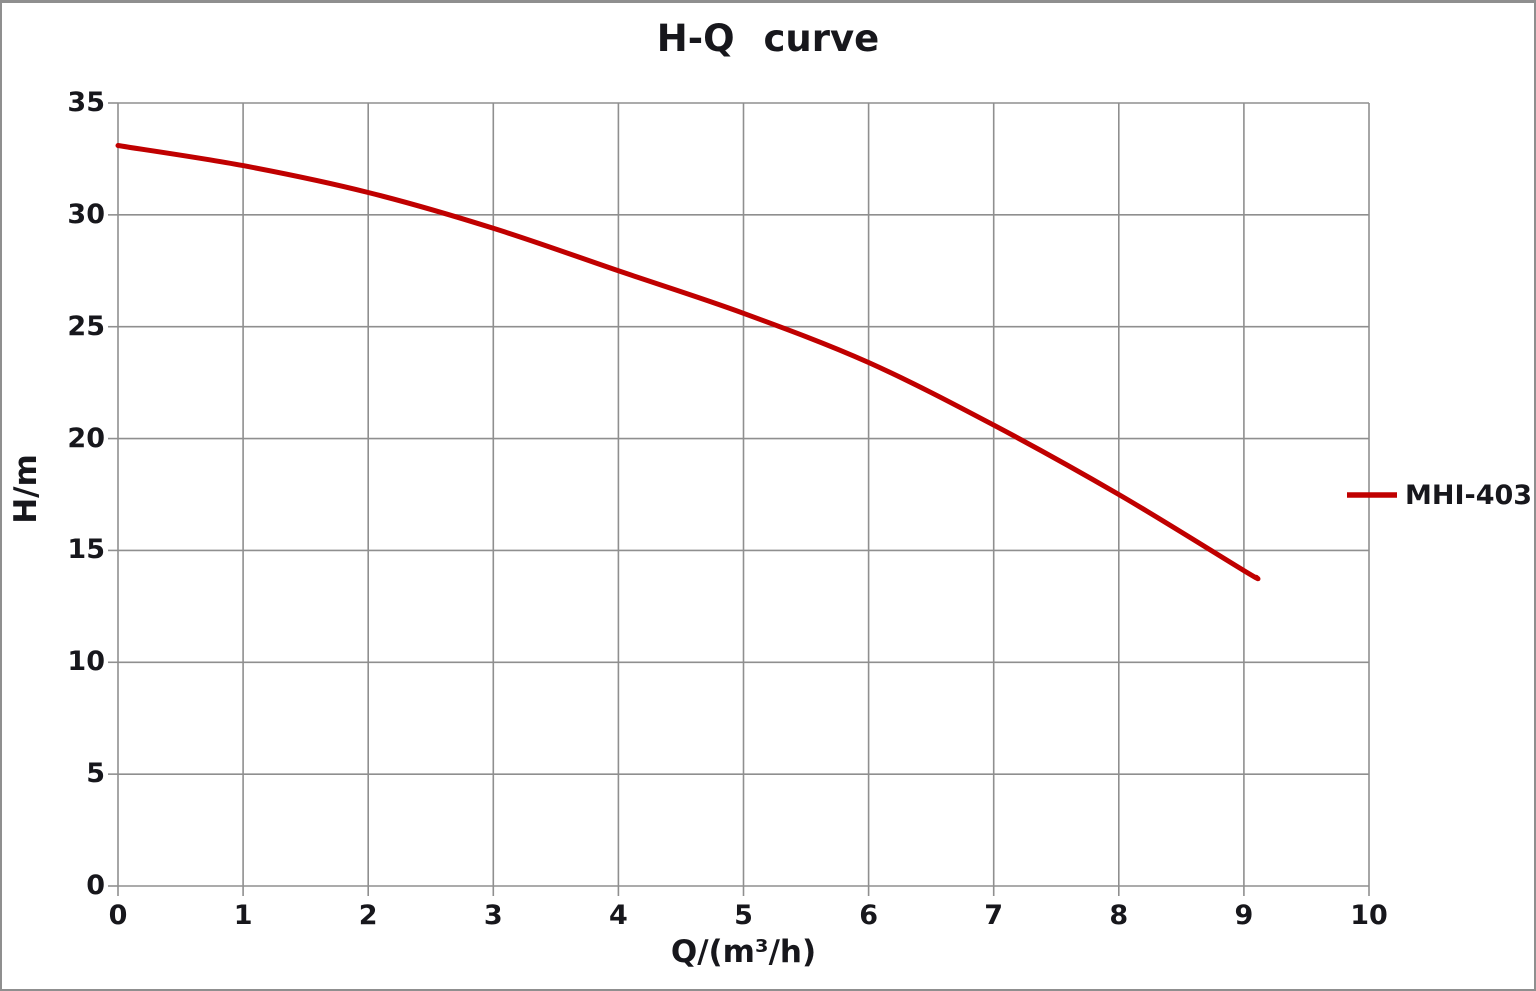  What do you see at coordinates (994, 915) in the screenshot?
I see `x-tick-label: 7` at bounding box center [994, 915].